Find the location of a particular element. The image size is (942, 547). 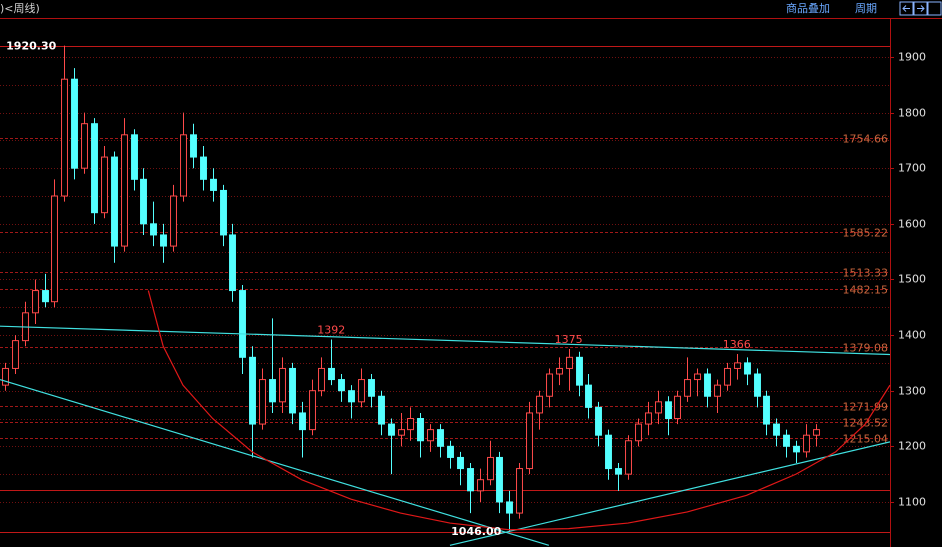

level-label: 1482.15 is located at coordinates (866, 290).